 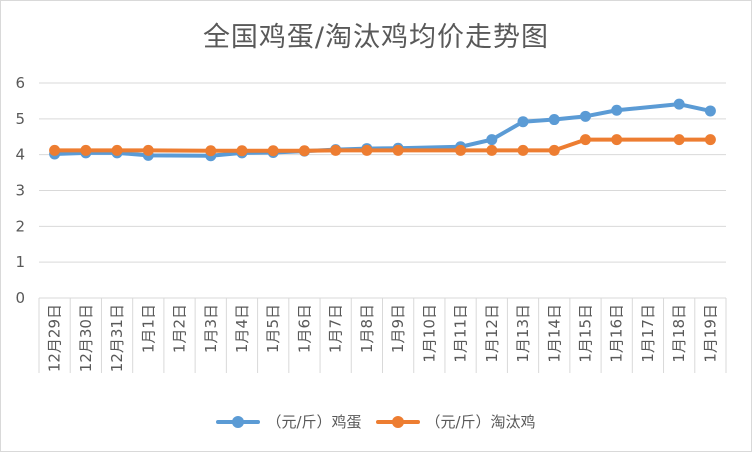 I want to click on y-tick-label: 6, so click(x=20, y=83).